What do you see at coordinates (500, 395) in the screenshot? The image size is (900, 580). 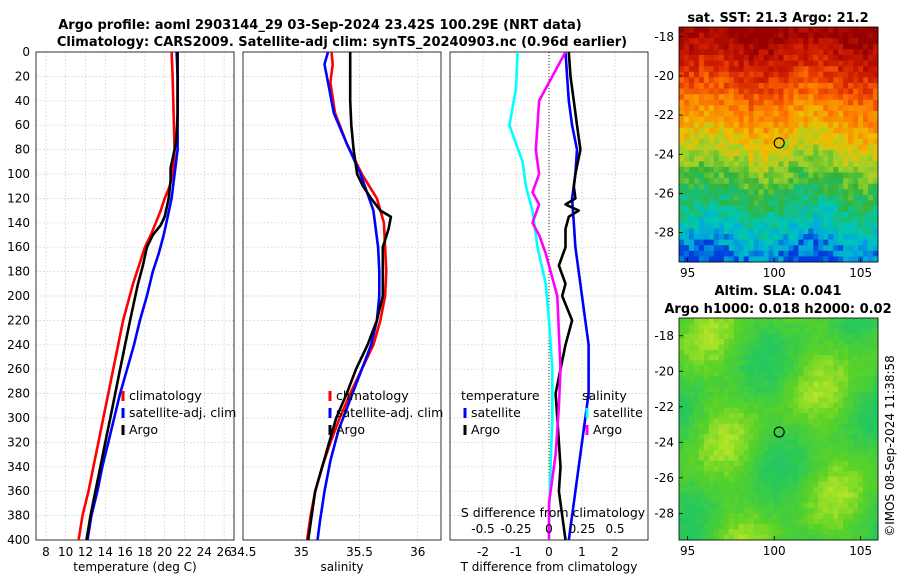 I see `legend-temperature-title: temperature` at bounding box center [500, 395].